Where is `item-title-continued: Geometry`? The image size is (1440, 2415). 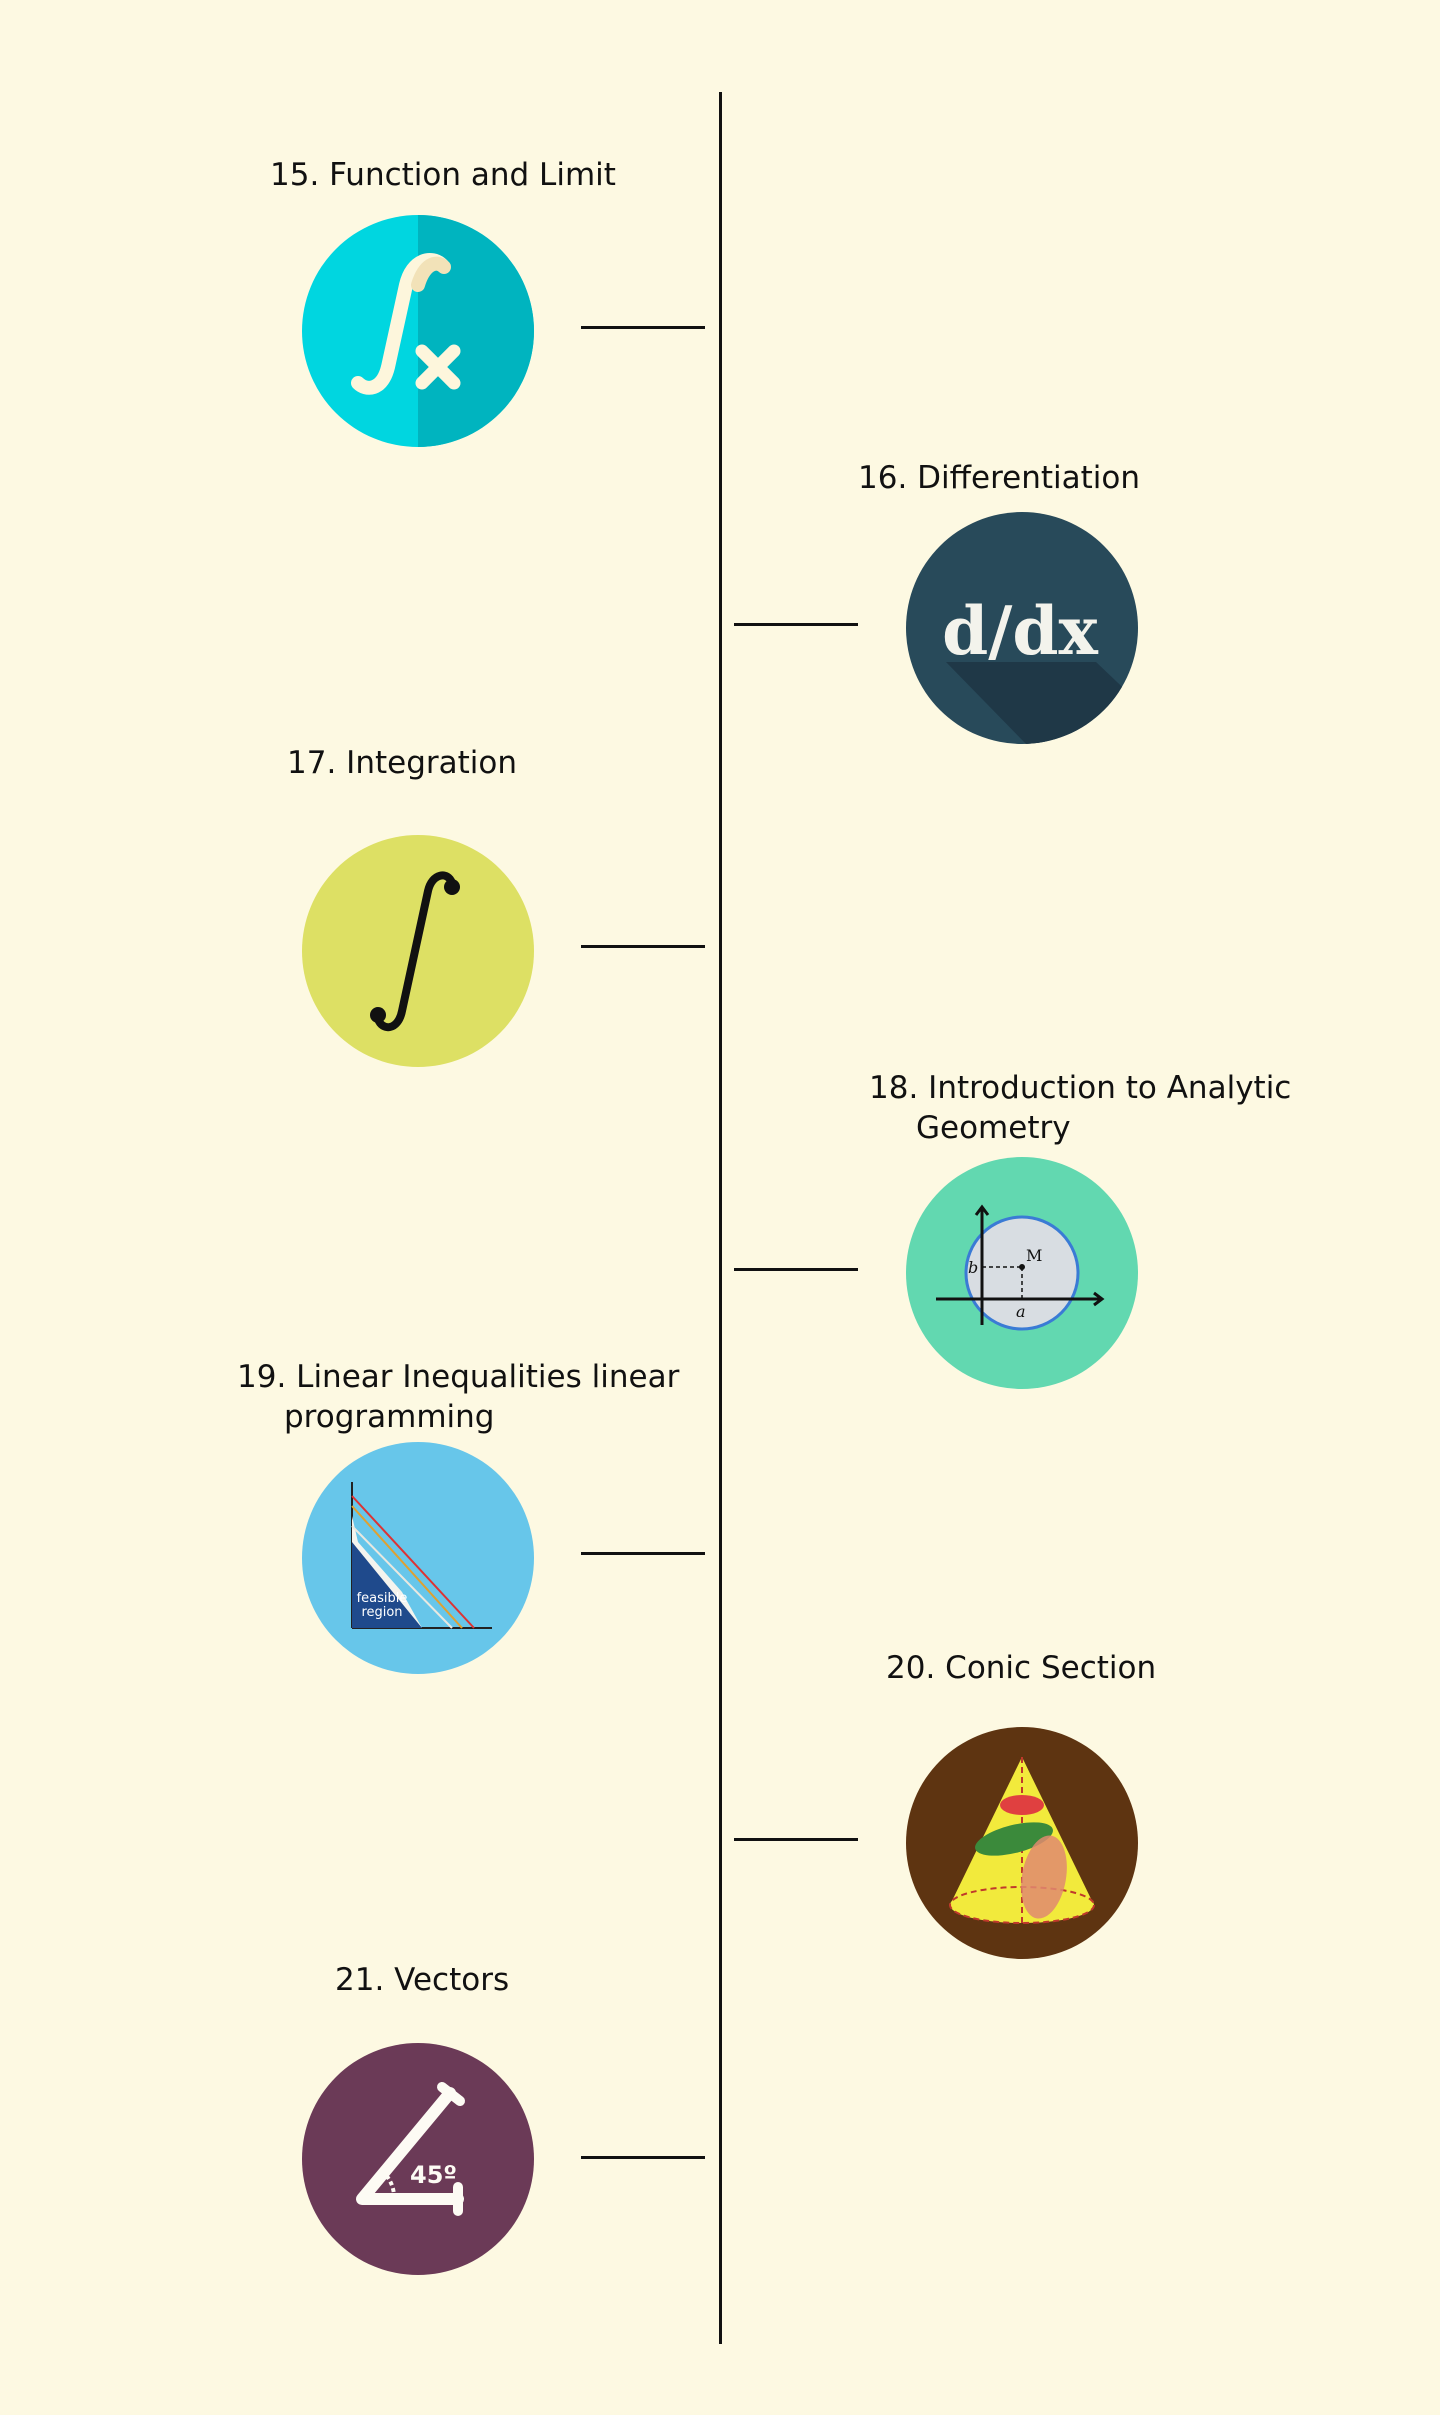 item-title-continued: Geometry is located at coordinates (993, 1128).